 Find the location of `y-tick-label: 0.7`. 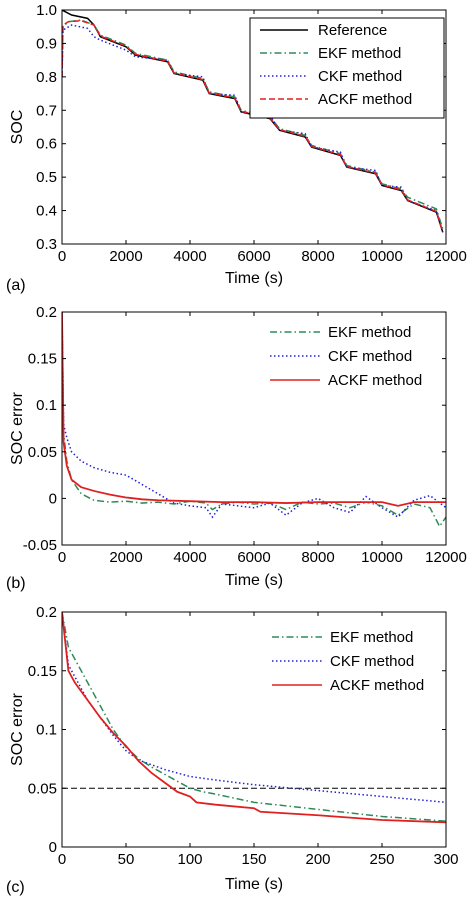

y-tick-label: 0.7 is located at coordinates (46, 110).